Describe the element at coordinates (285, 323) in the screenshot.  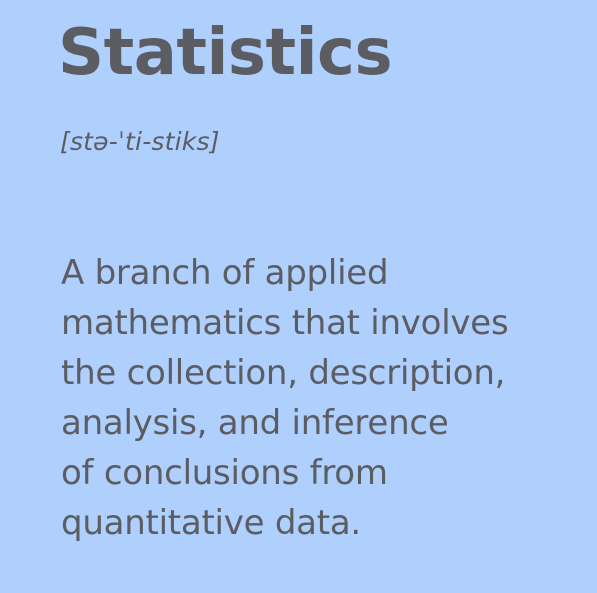
I see `definition-line: mathematics that involves` at that location.